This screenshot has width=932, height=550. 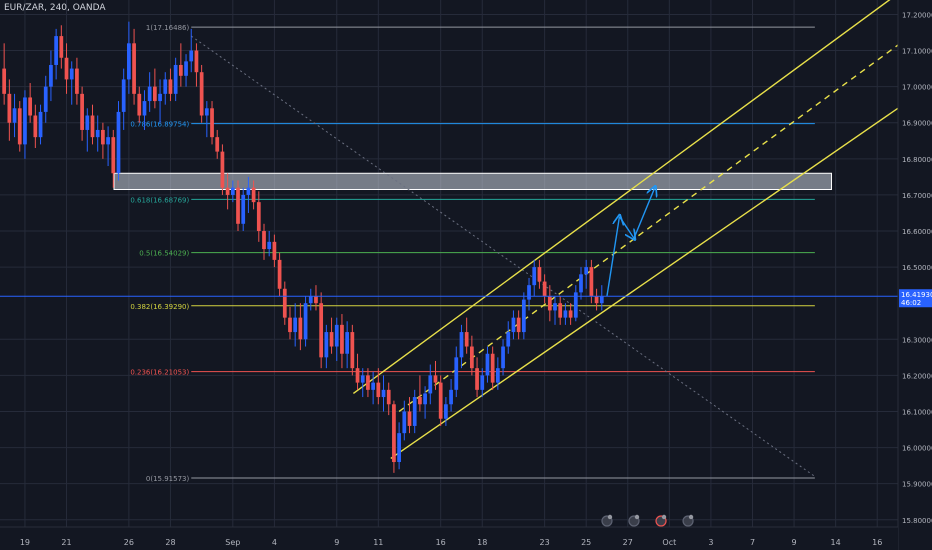 I want to click on x-tick-label-7: 11, so click(x=378, y=542).